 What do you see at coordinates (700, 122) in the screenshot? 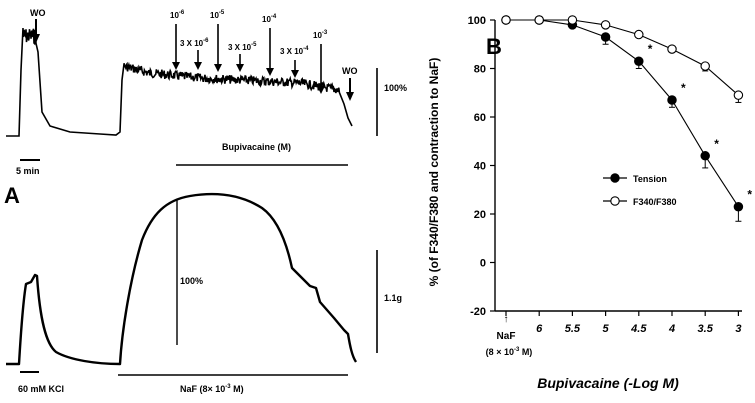
I see `significance-markers: * * * *` at bounding box center [700, 122].